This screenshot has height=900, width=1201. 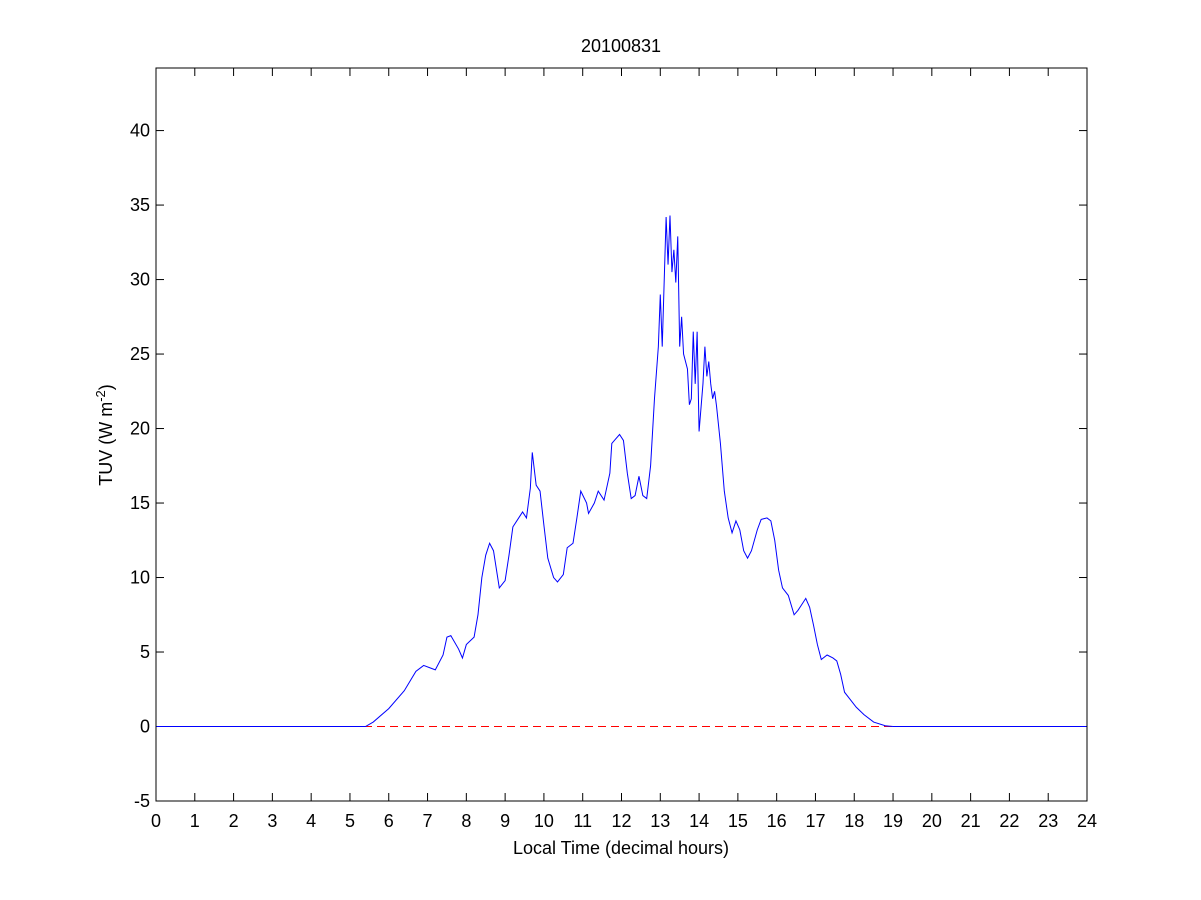 What do you see at coordinates (428, 821) in the screenshot?
I see `x-tick-label: 7` at bounding box center [428, 821].